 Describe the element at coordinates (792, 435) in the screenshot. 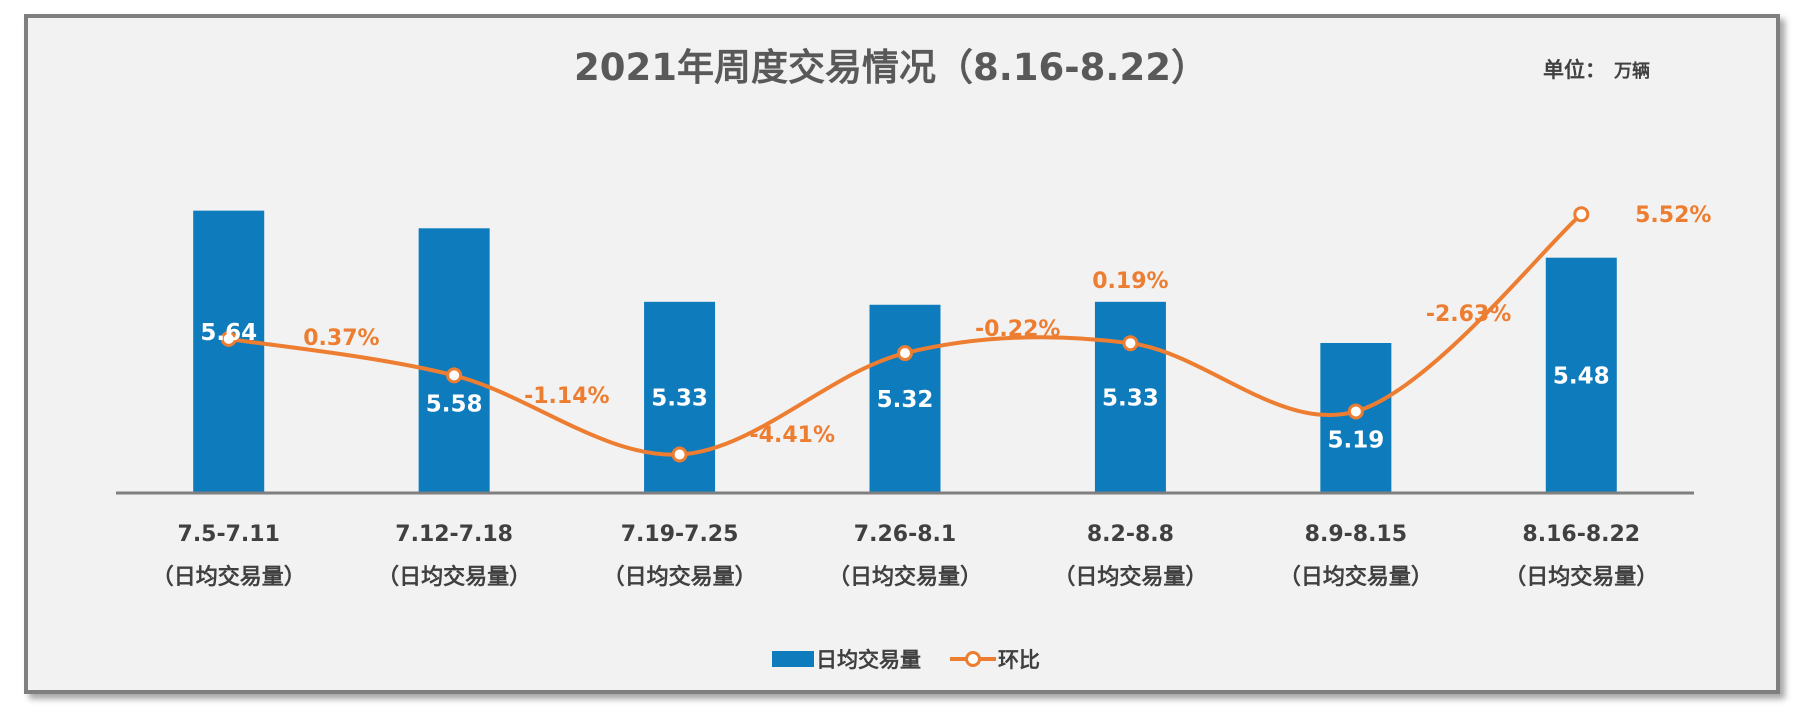

I see `pct-label-3: -4.41%` at that location.